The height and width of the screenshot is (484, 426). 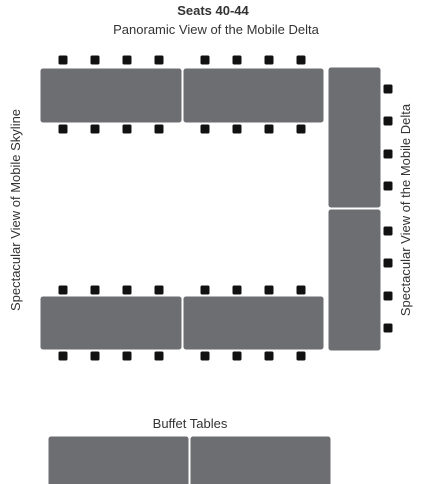 What do you see at coordinates (190, 423) in the screenshot?
I see `buffet-label: Buffet Tables` at bounding box center [190, 423].